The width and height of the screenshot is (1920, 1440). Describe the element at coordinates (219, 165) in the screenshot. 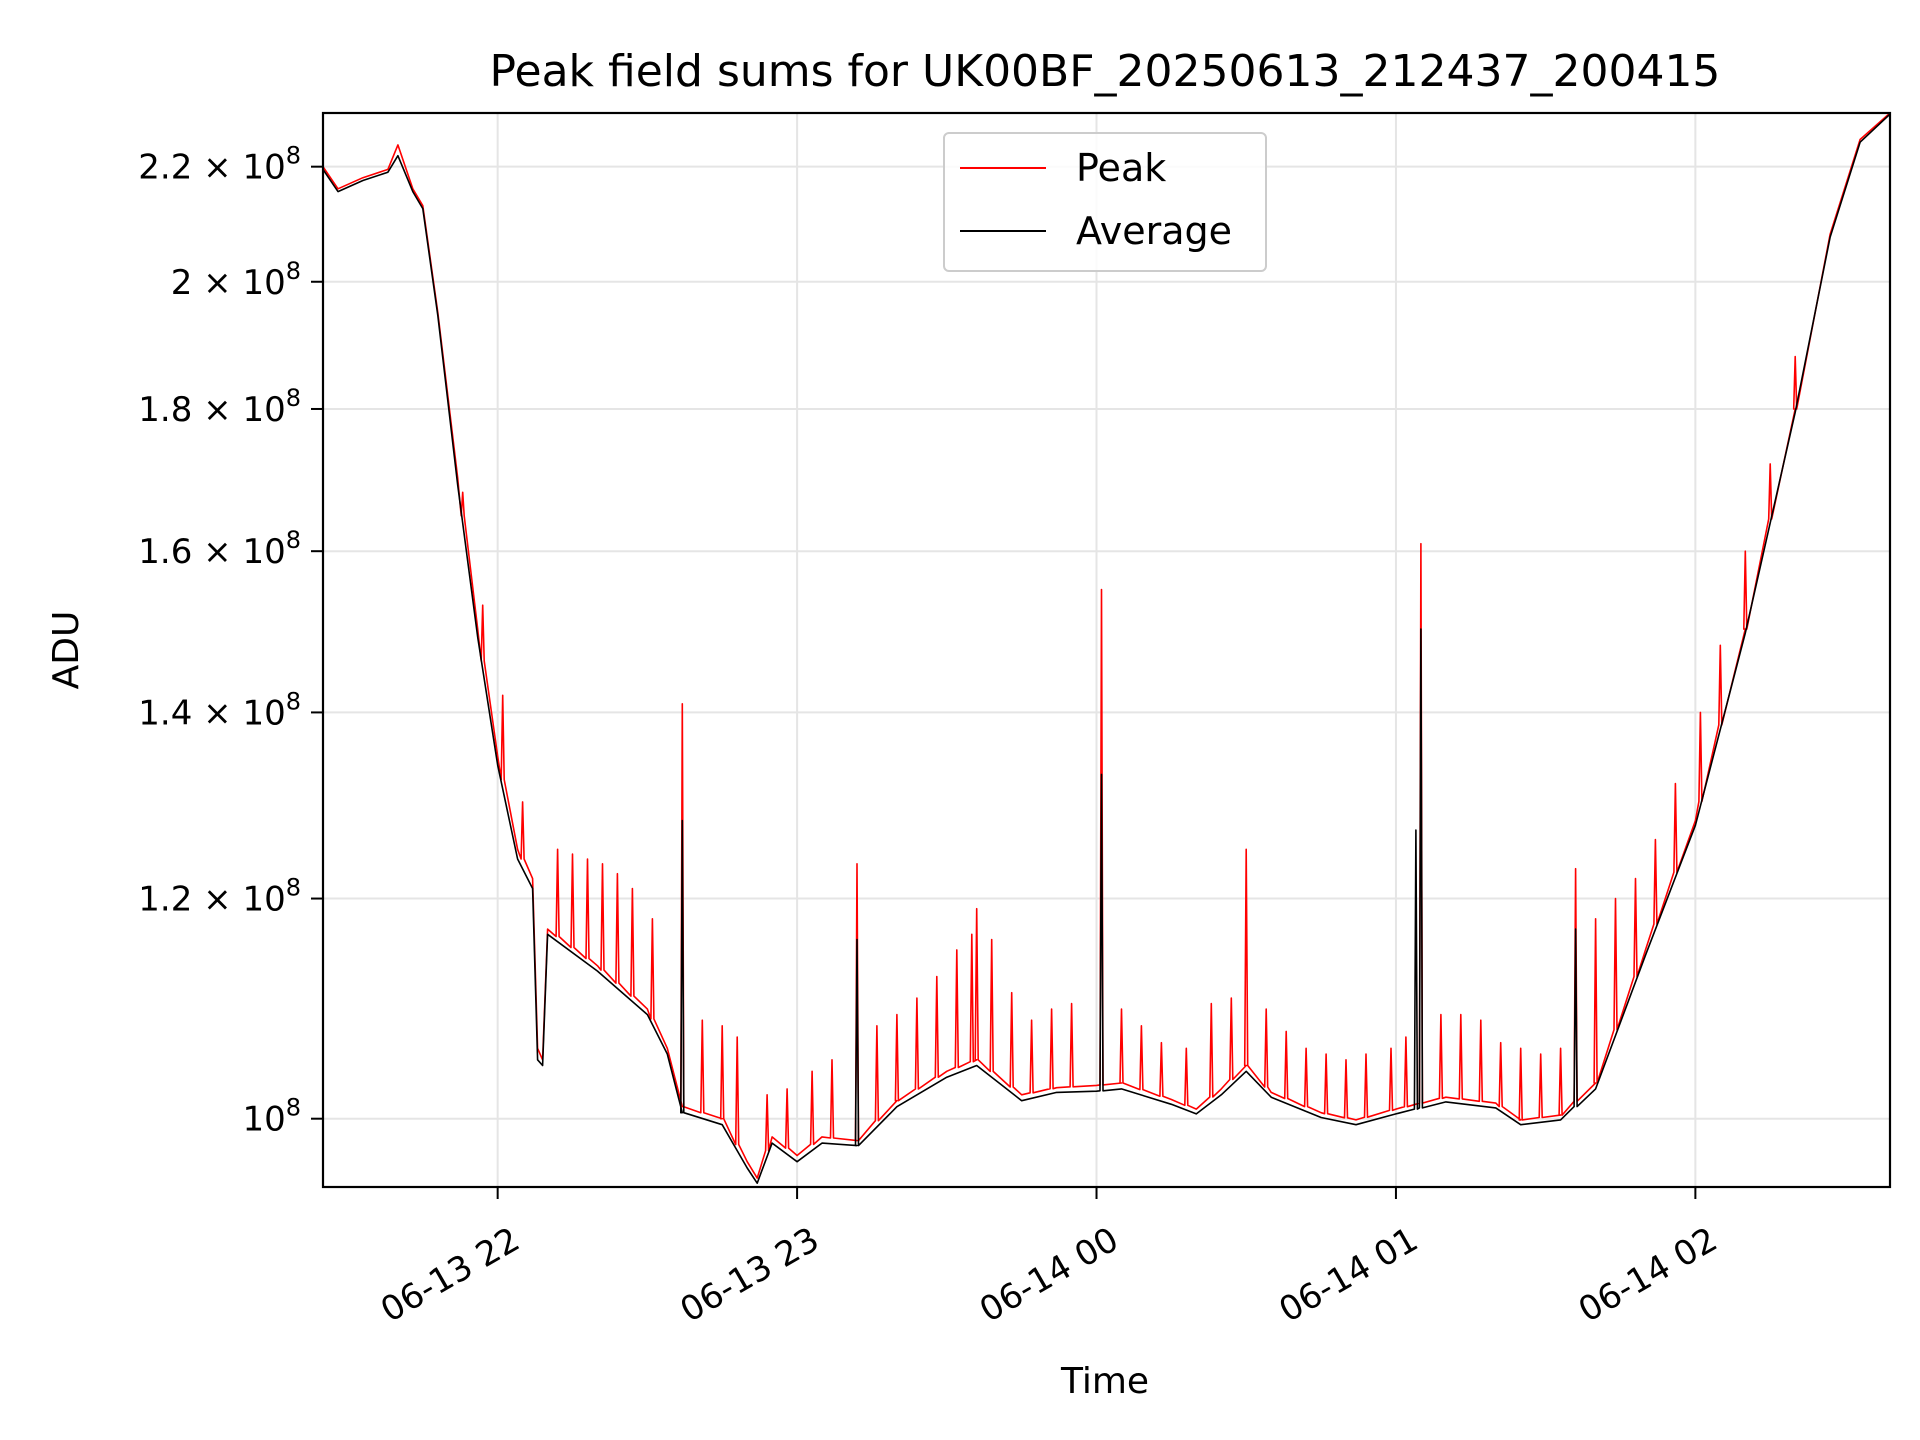

I see `y-tick-label: 2.2 × 108` at that location.